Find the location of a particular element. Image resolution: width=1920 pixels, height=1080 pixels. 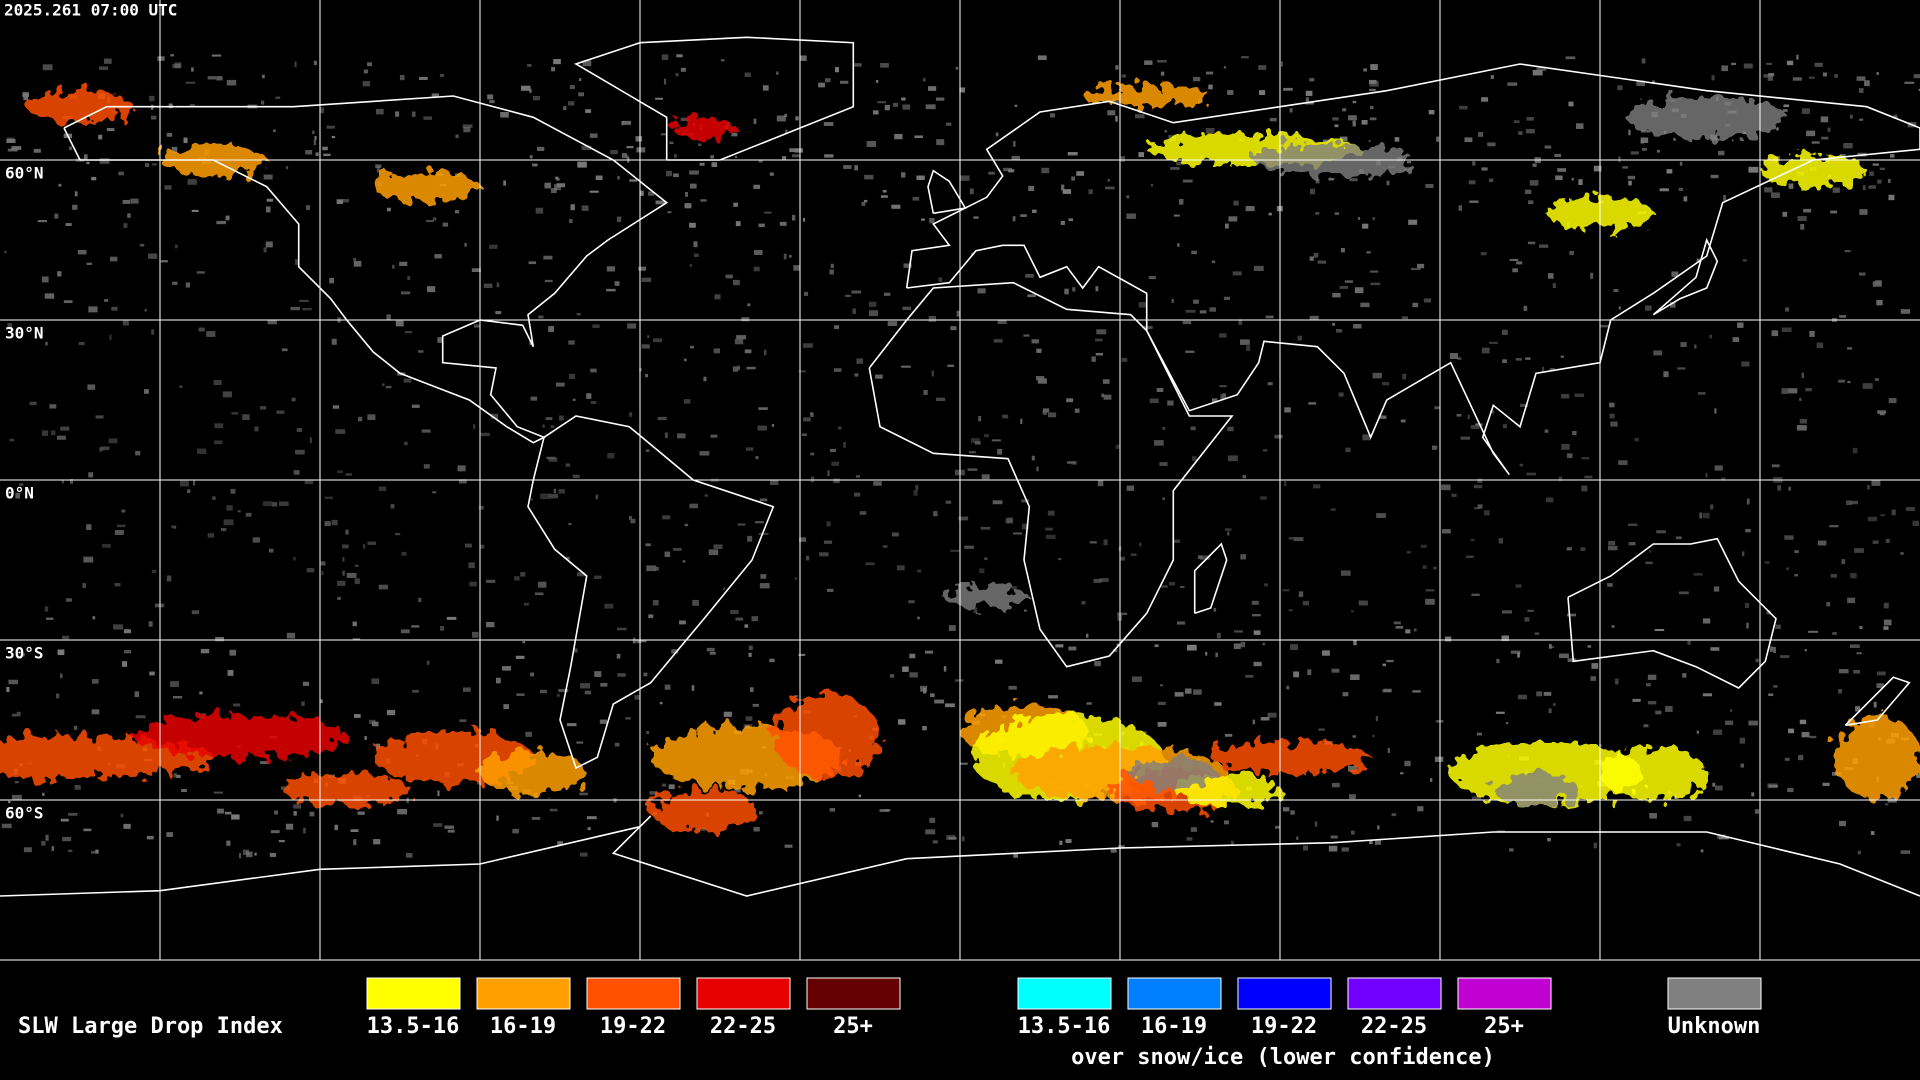

legend-label: 16-19 is located at coordinates (523, 1026).